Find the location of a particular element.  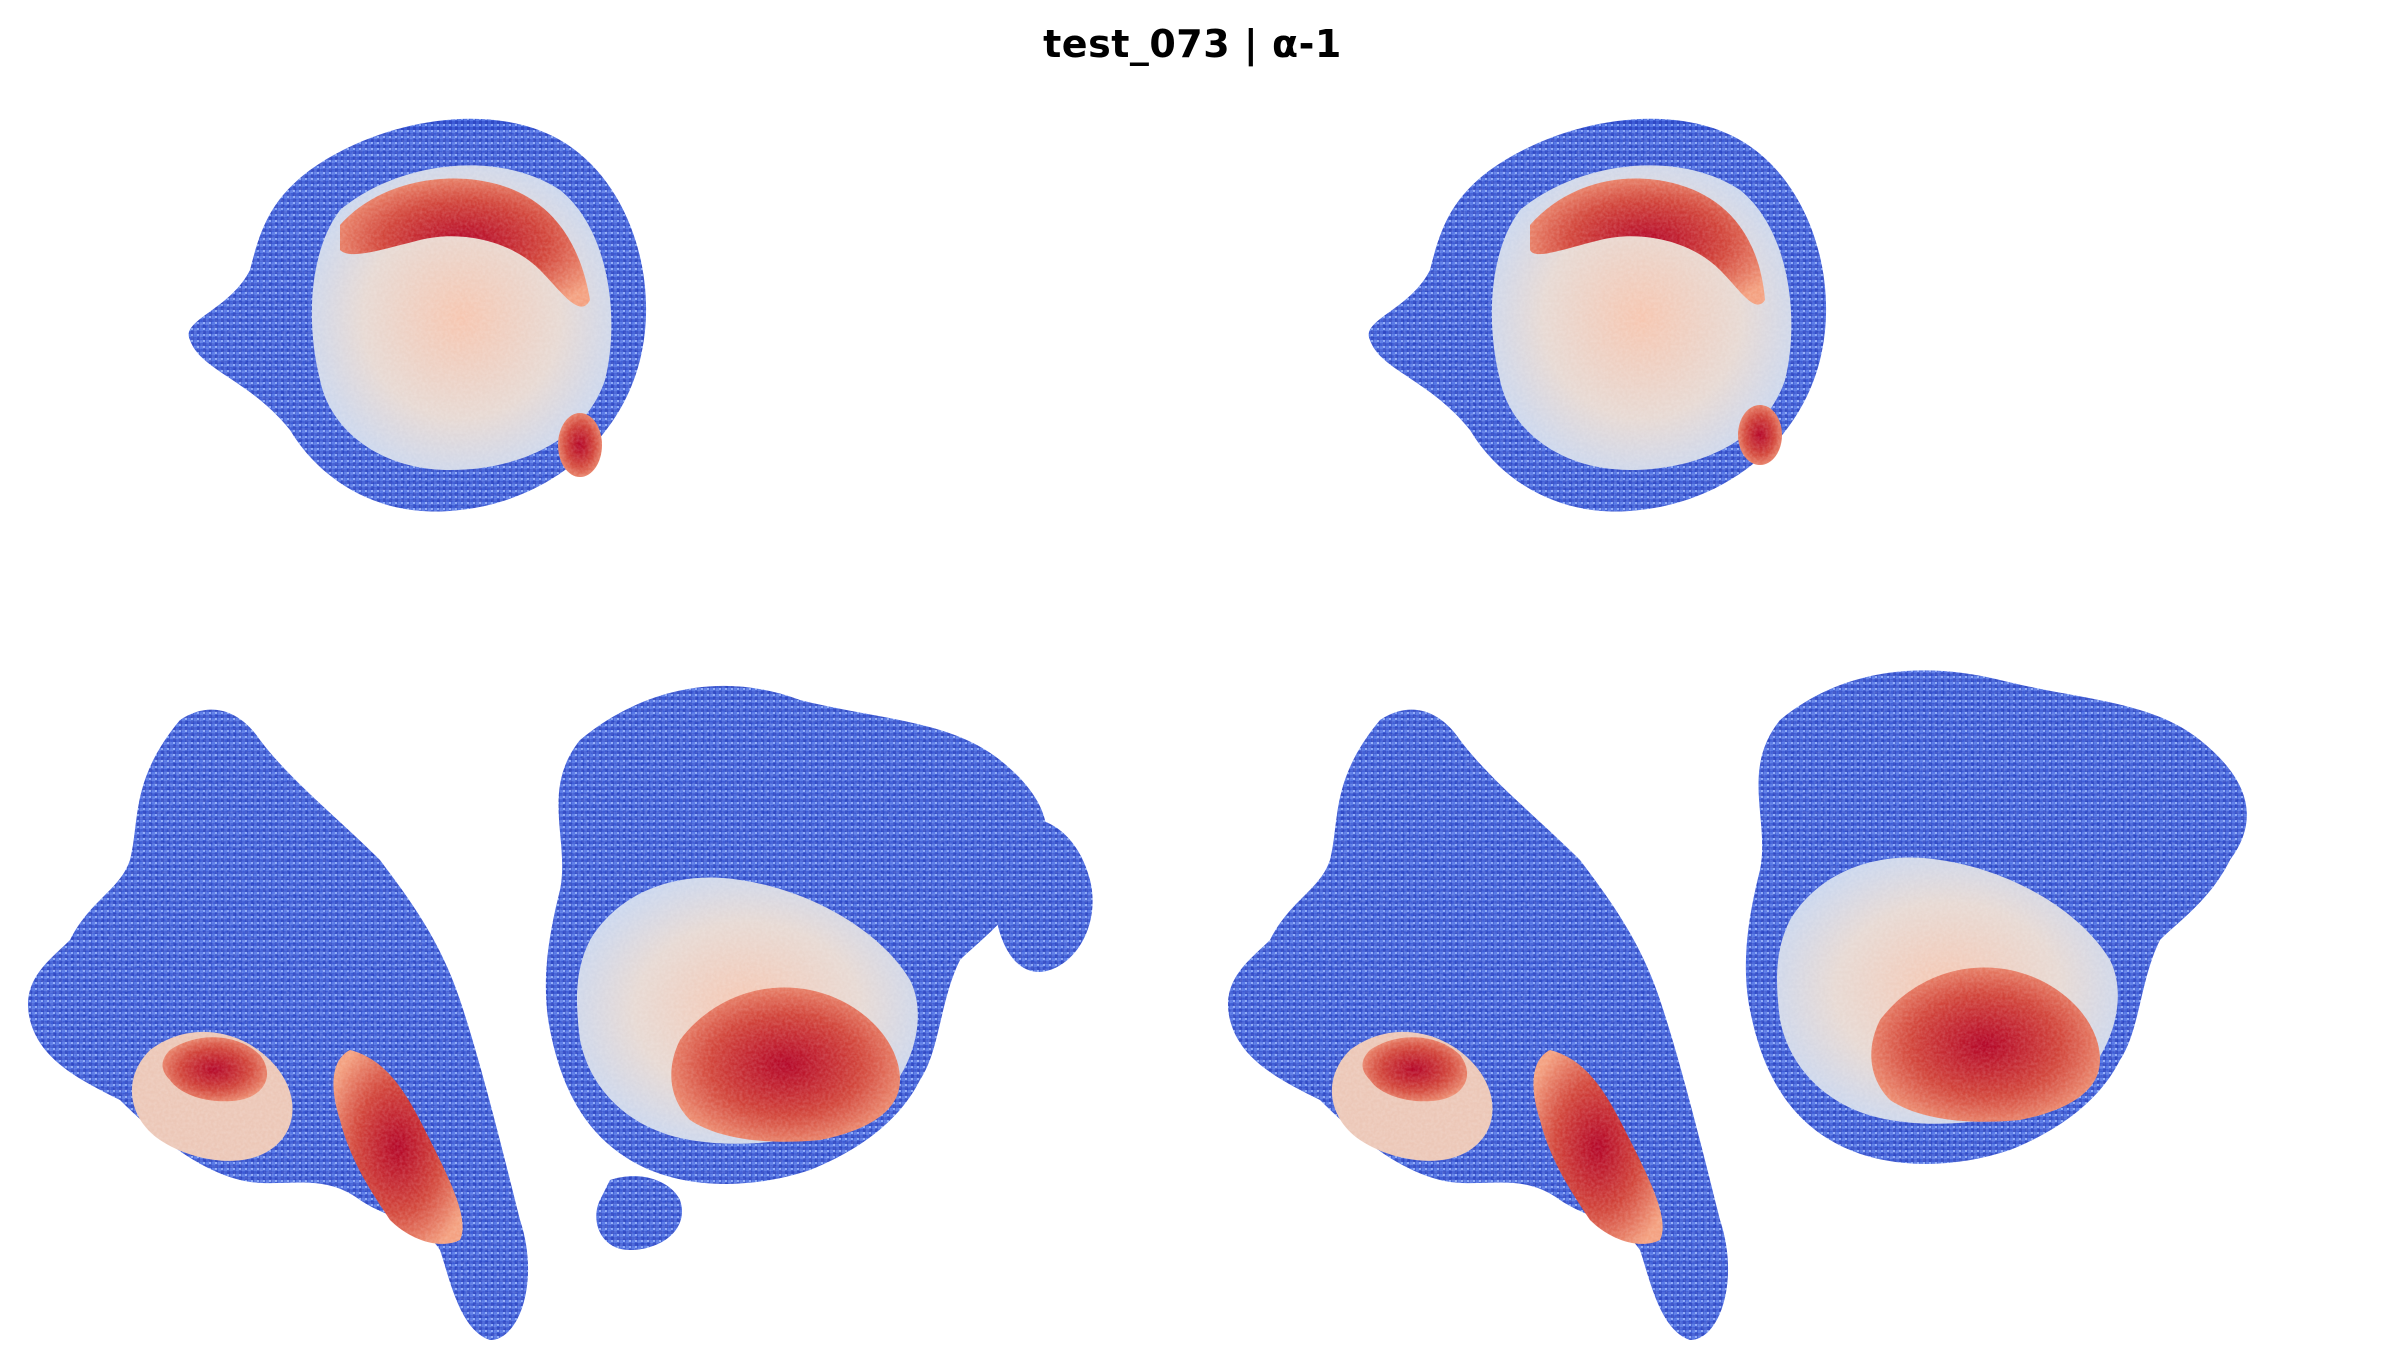

bottom-left-section-right is located at coordinates (1480, 1025).